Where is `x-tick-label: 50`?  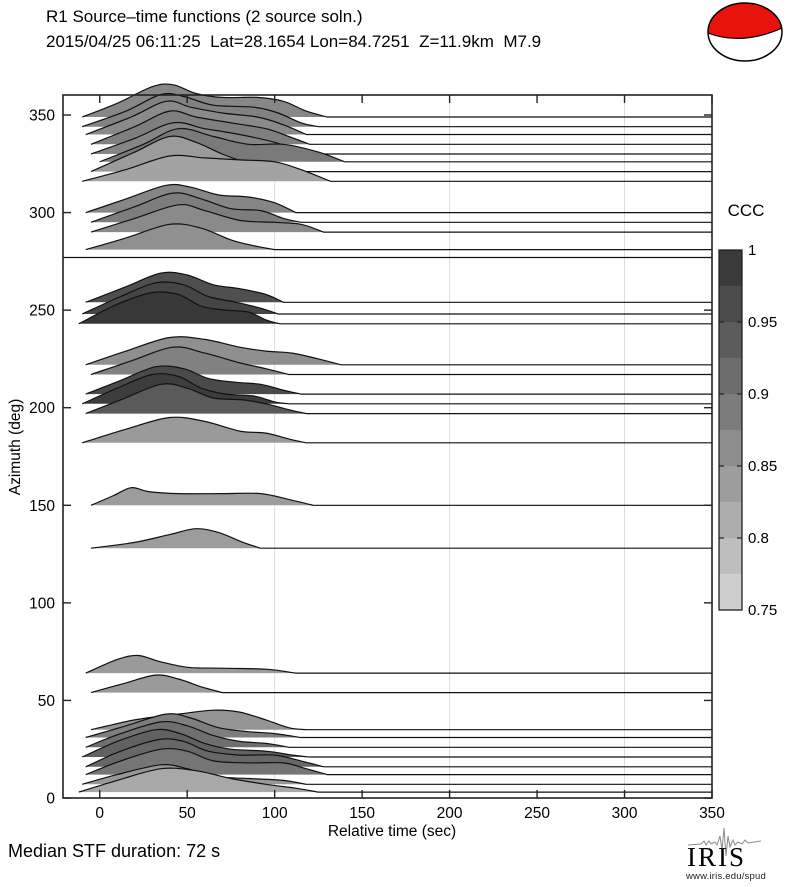
x-tick-label: 50 is located at coordinates (188, 813).